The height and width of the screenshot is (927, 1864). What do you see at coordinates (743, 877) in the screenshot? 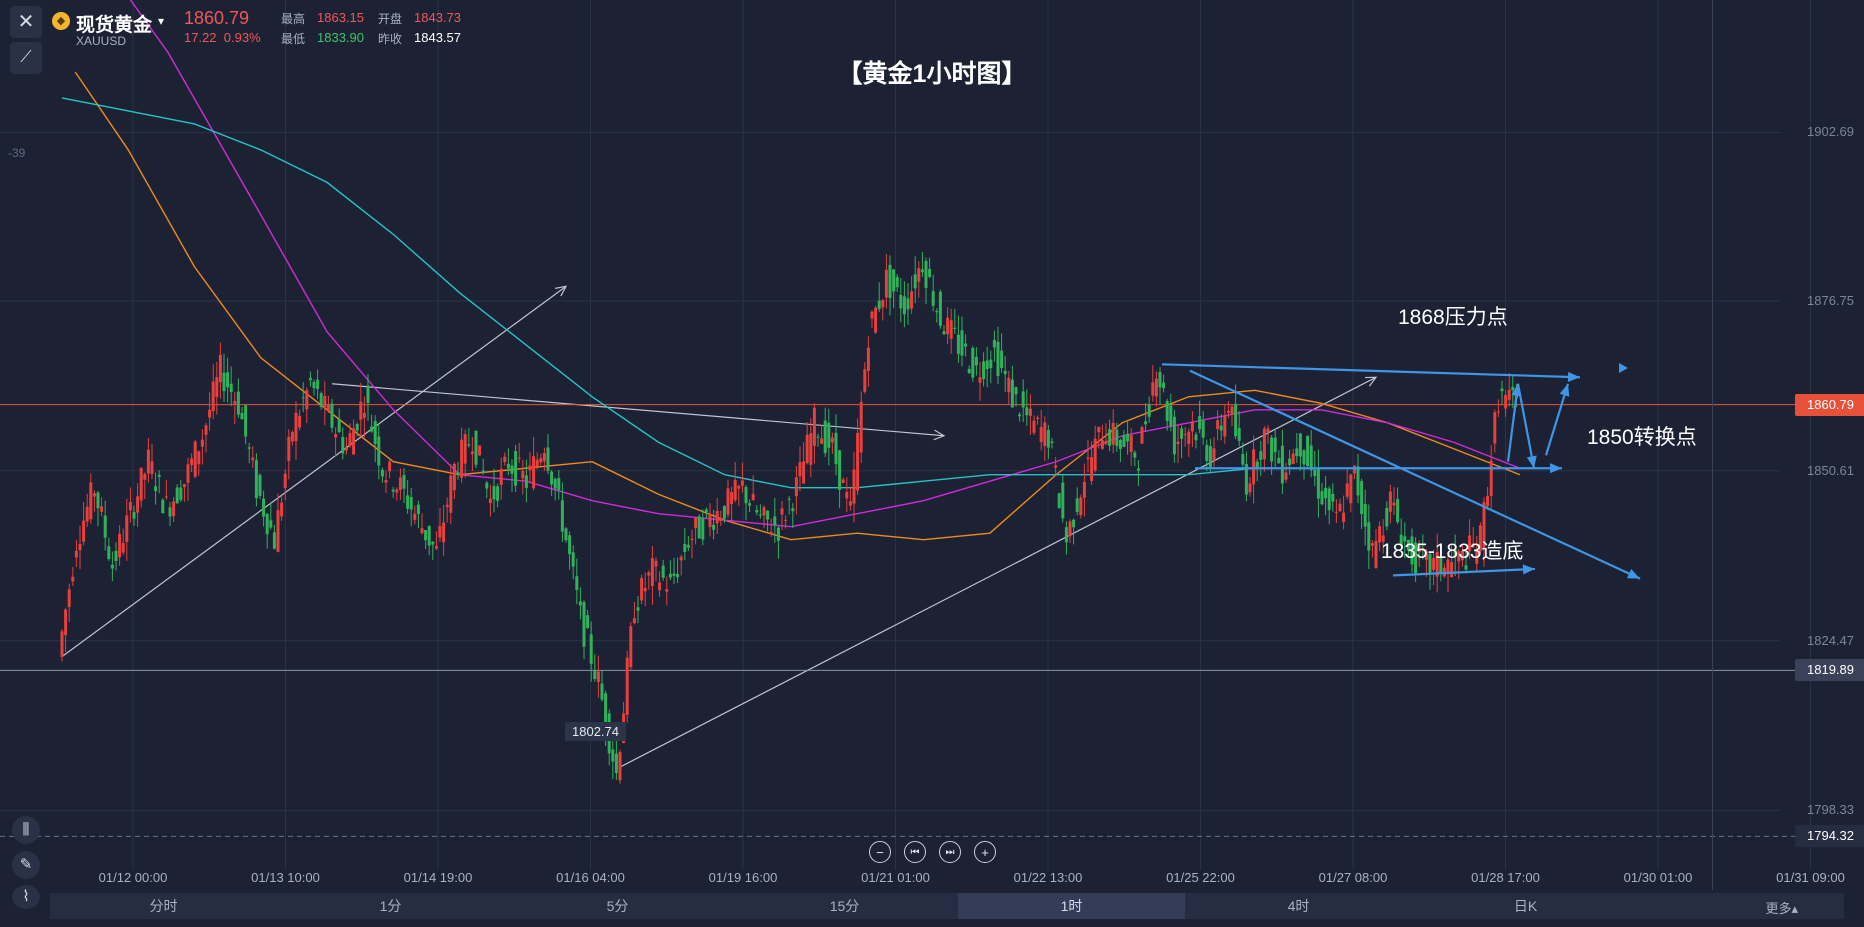
I see `x-tick-label: 01/19 16:00` at bounding box center [743, 877].